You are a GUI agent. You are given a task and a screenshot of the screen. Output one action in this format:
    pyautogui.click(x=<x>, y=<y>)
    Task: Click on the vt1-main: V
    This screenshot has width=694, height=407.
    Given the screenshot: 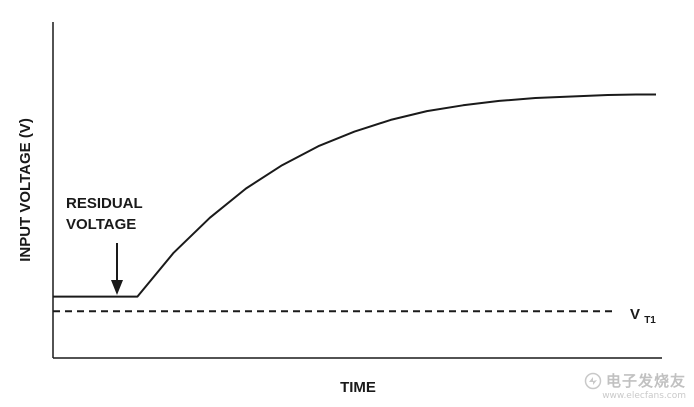 What is the action you would take?
    pyautogui.click(x=635, y=314)
    